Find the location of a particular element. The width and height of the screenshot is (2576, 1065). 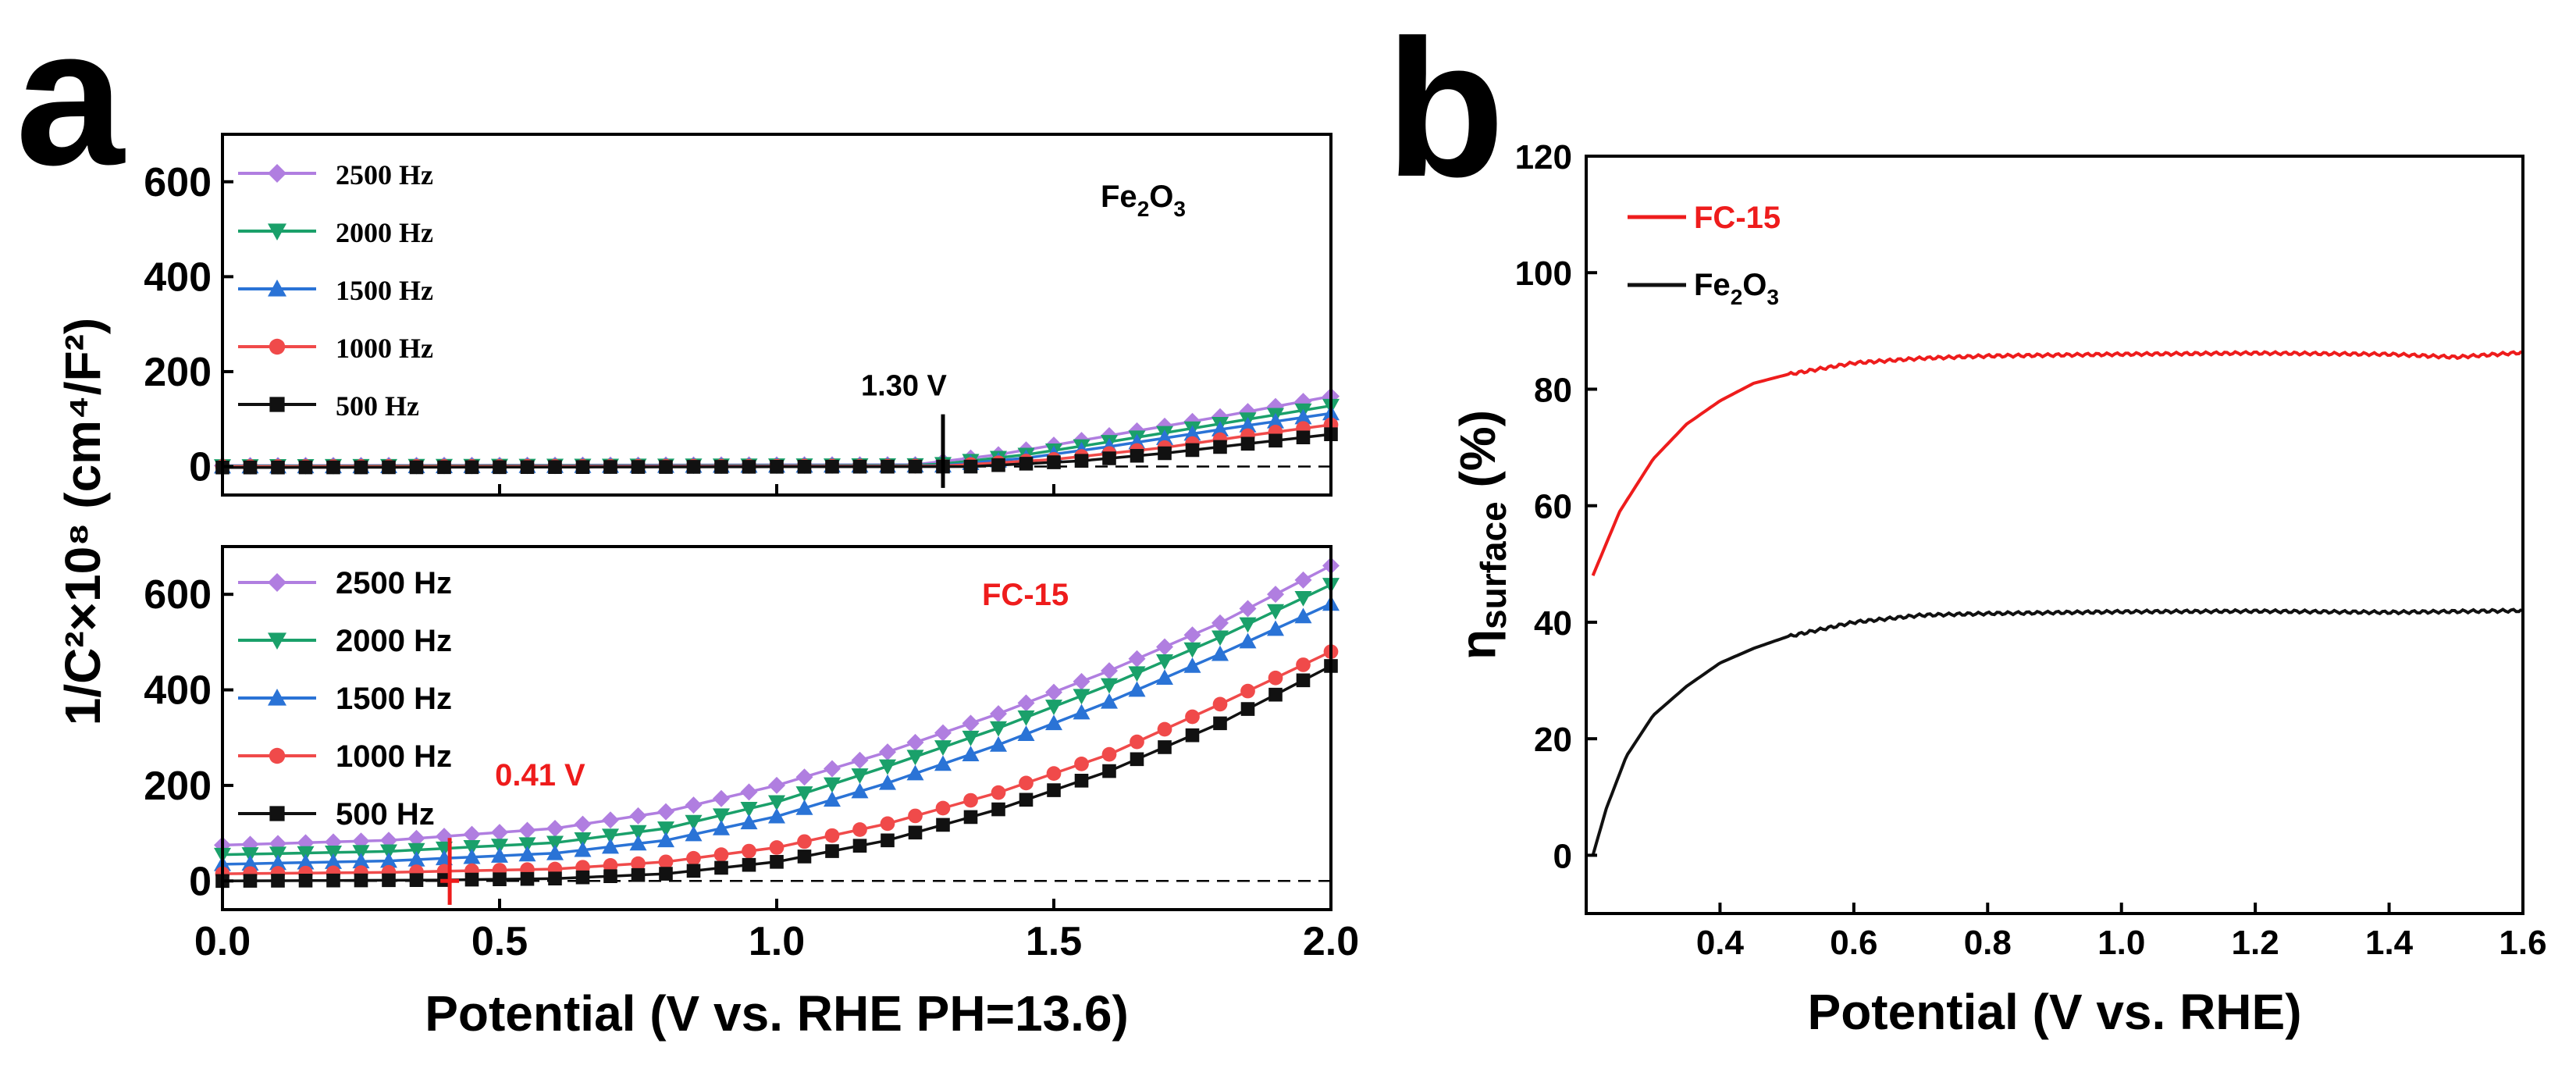

y-tick-label: 400 is located at coordinates (178, 277).